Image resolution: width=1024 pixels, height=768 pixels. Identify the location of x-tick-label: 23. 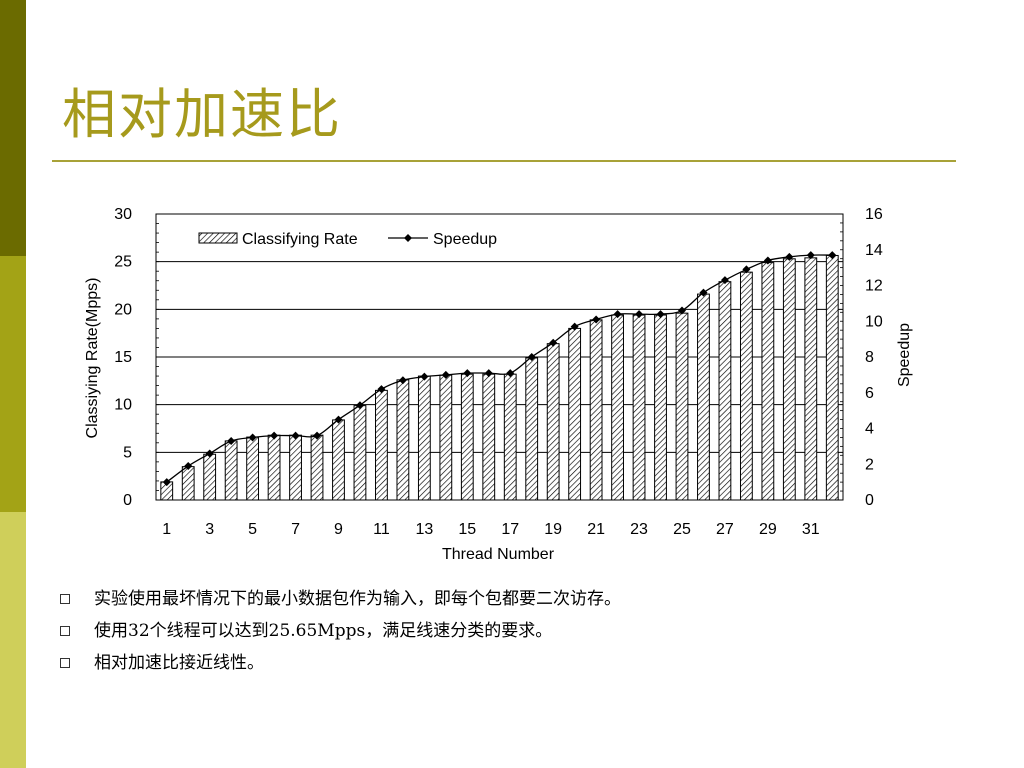
(639, 529).